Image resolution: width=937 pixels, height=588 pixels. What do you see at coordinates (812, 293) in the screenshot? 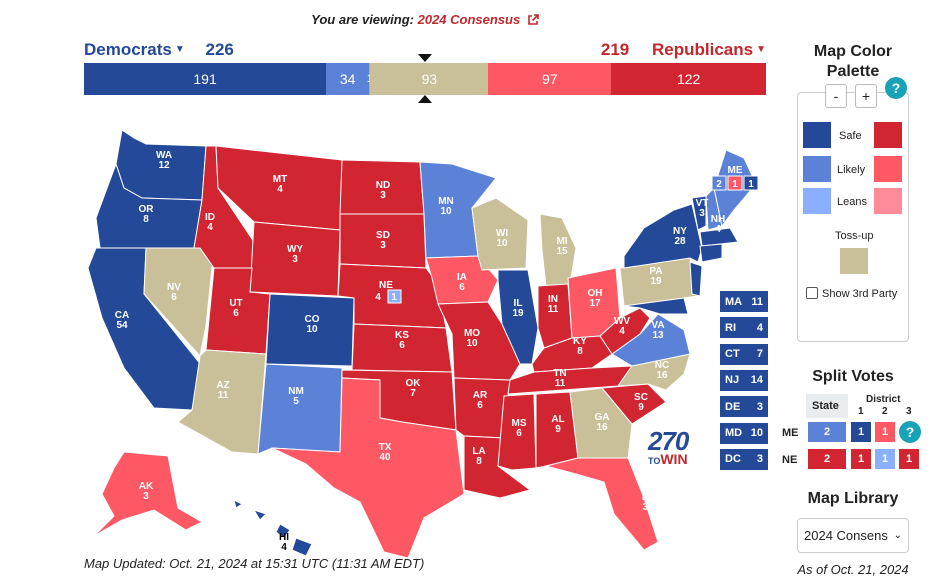
I see `show-third-party-checkbox` at bounding box center [812, 293].